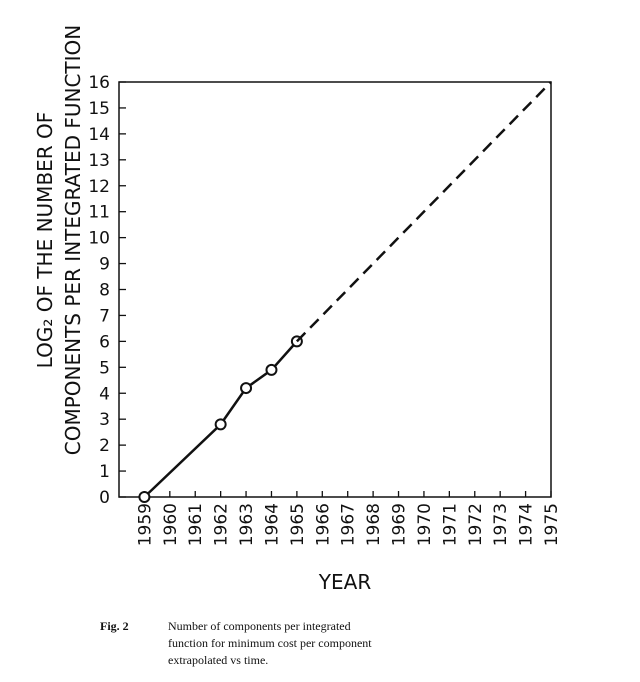 The width and height of the screenshot is (640, 682). Describe the element at coordinates (99, 135) in the screenshot. I see `y-tick-label: 14` at that location.